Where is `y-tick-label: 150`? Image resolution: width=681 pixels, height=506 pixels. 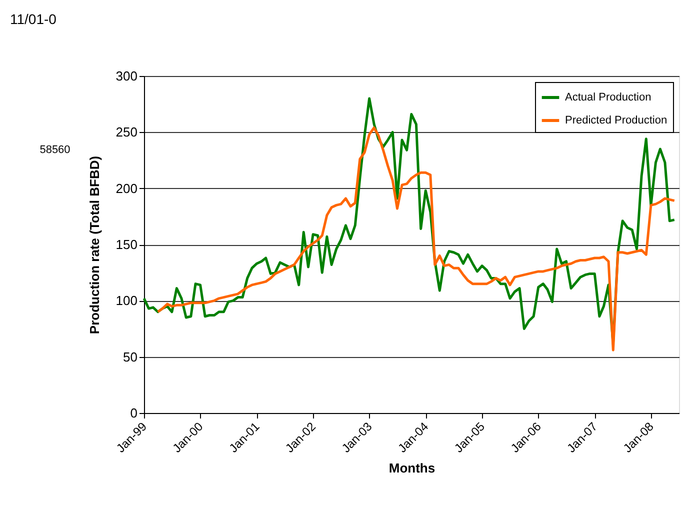
y-tick-label: 150 is located at coordinates (127, 244).